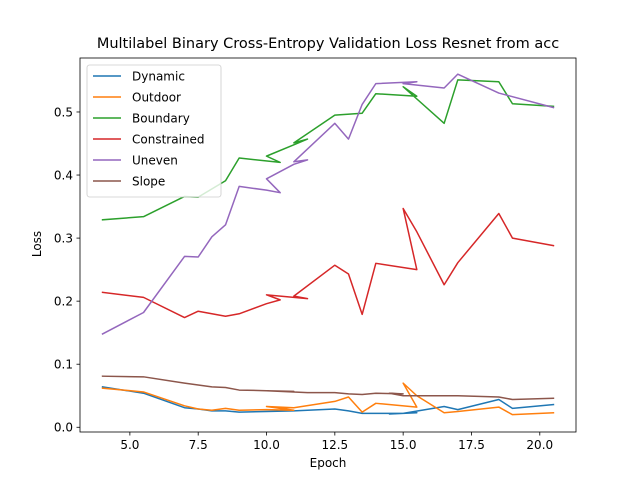  Describe the element at coordinates (63, 428) in the screenshot. I see `y-tick-label: 0.0` at that location.